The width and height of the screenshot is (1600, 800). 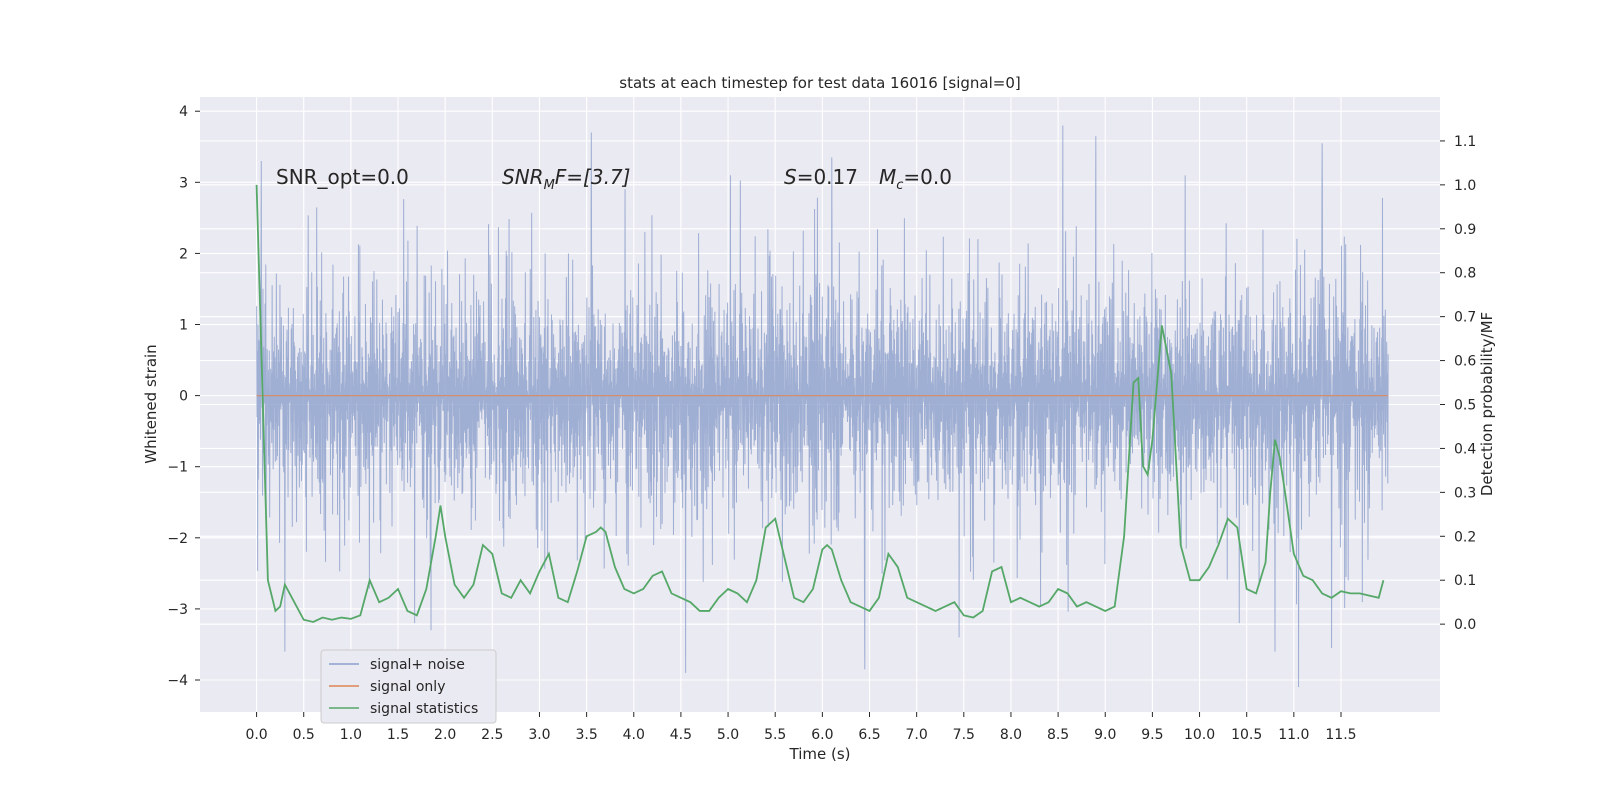 What do you see at coordinates (1465, 142) in the screenshot?
I see `y2-tick-label: 1.1` at bounding box center [1465, 142].